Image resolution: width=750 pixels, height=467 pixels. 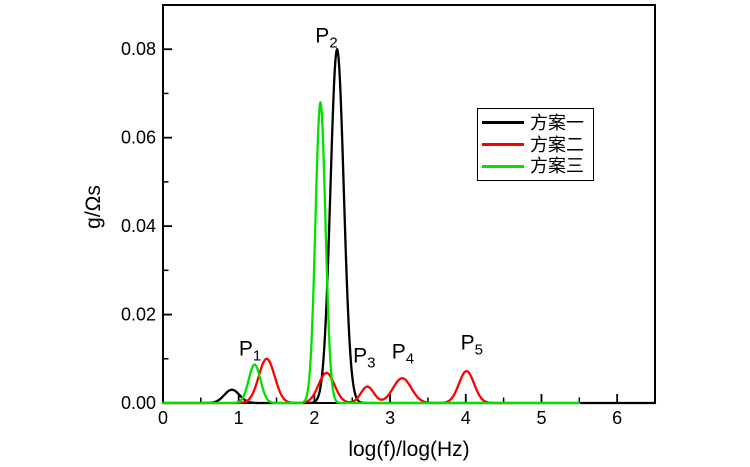 What do you see at coordinates (557, 166) in the screenshot?
I see `legend-label: 方案三` at bounding box center [557, 166].